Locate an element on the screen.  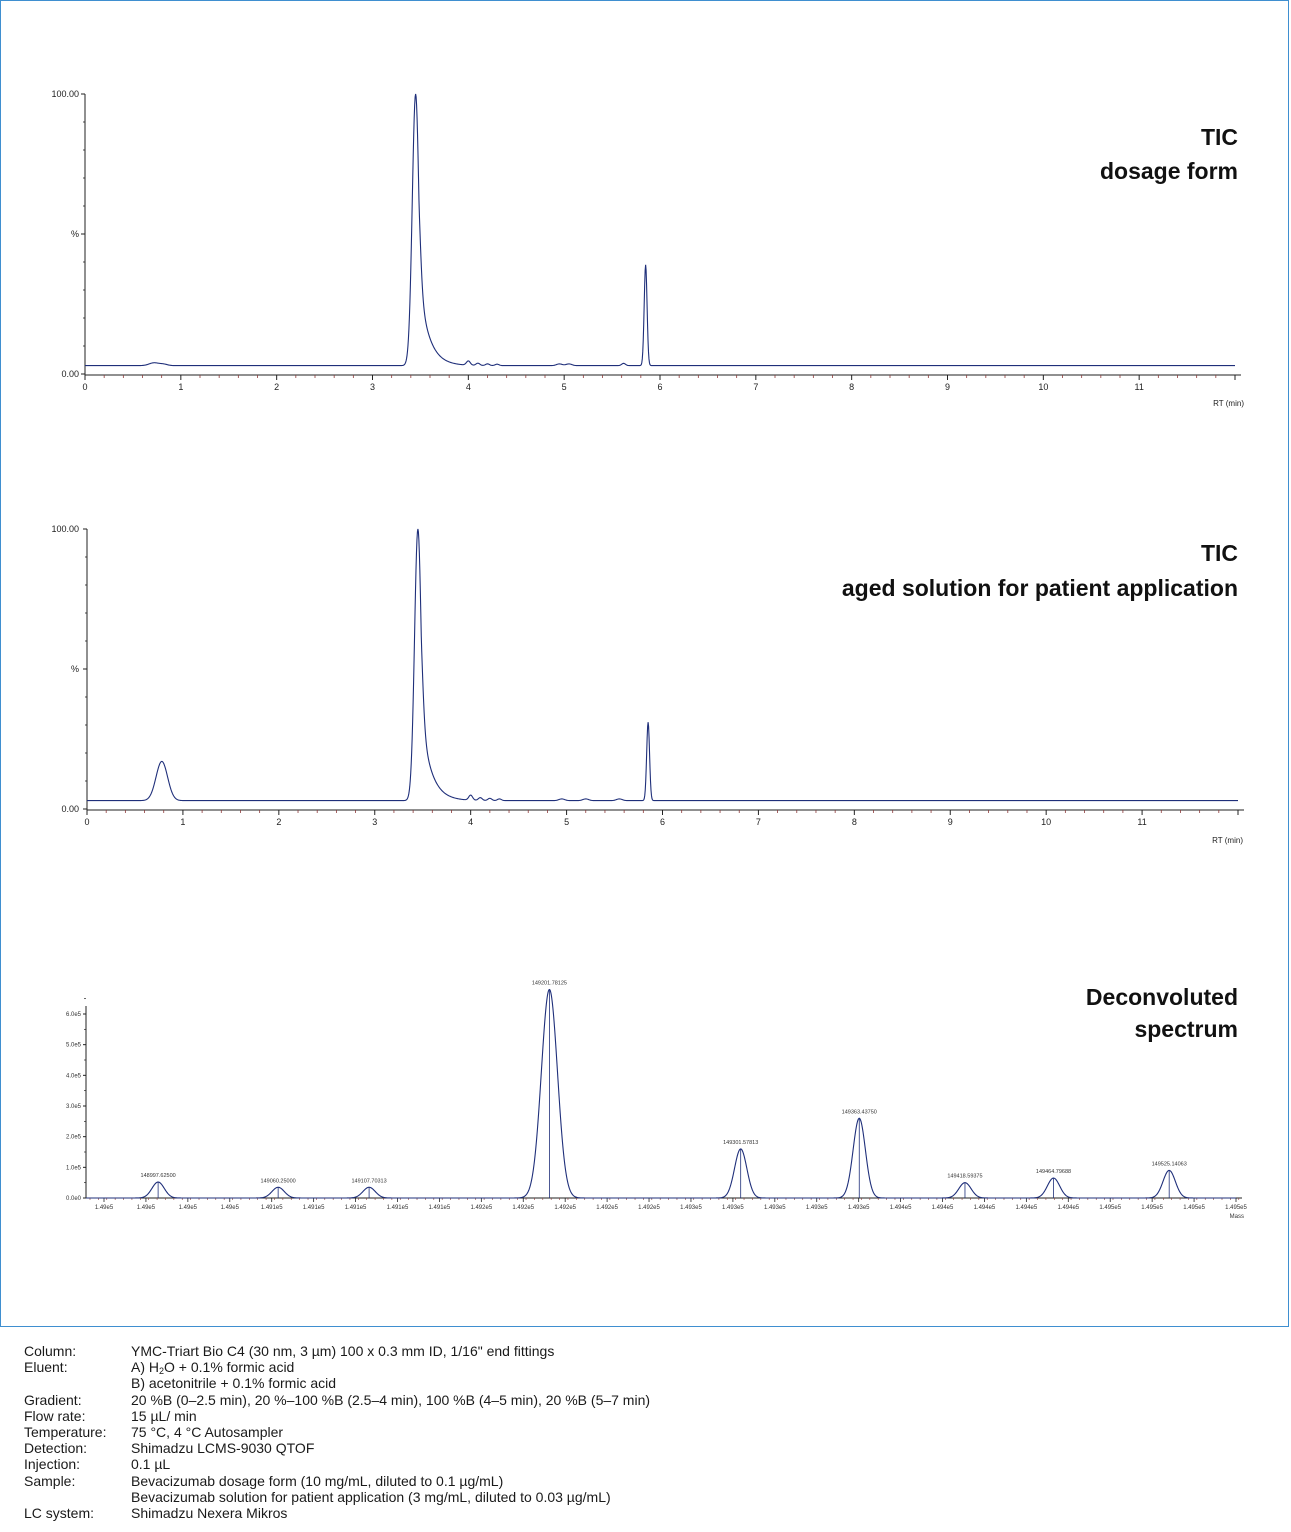
x-tick-label: 9 is located at coordinates (950, 822).